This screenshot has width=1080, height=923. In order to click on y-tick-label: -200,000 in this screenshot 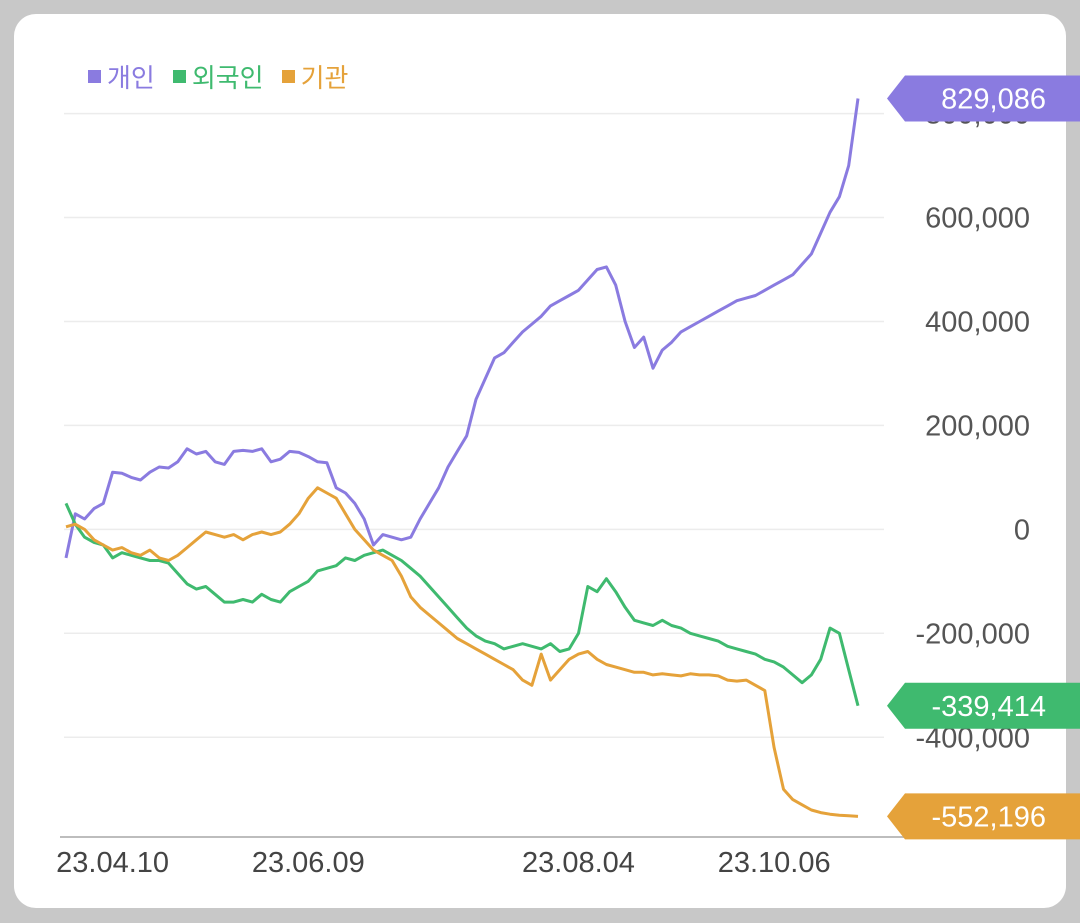, I will do `click(973, 634)`.